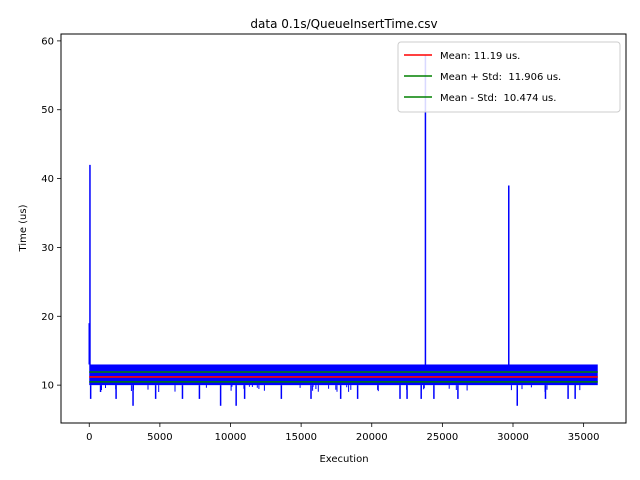 The image size is (640, 480). Describe the element at coordinates (51, 214) in the screenshot. I see `y-axis-ticks: 10 20 30 40 50 60` at that location.